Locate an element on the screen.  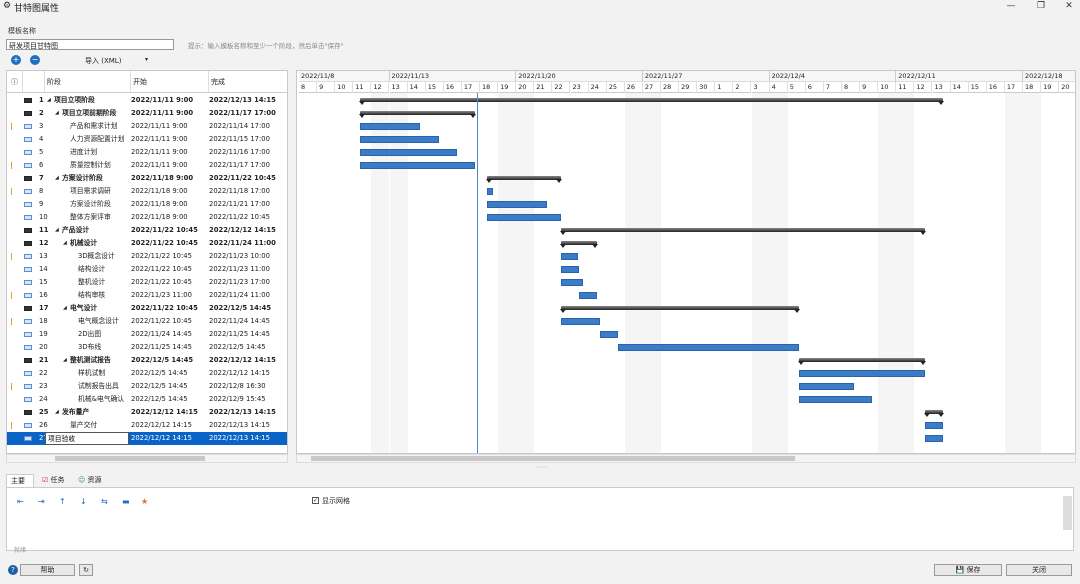
phase-header: 阶段 is located at coordinates (88, 82).